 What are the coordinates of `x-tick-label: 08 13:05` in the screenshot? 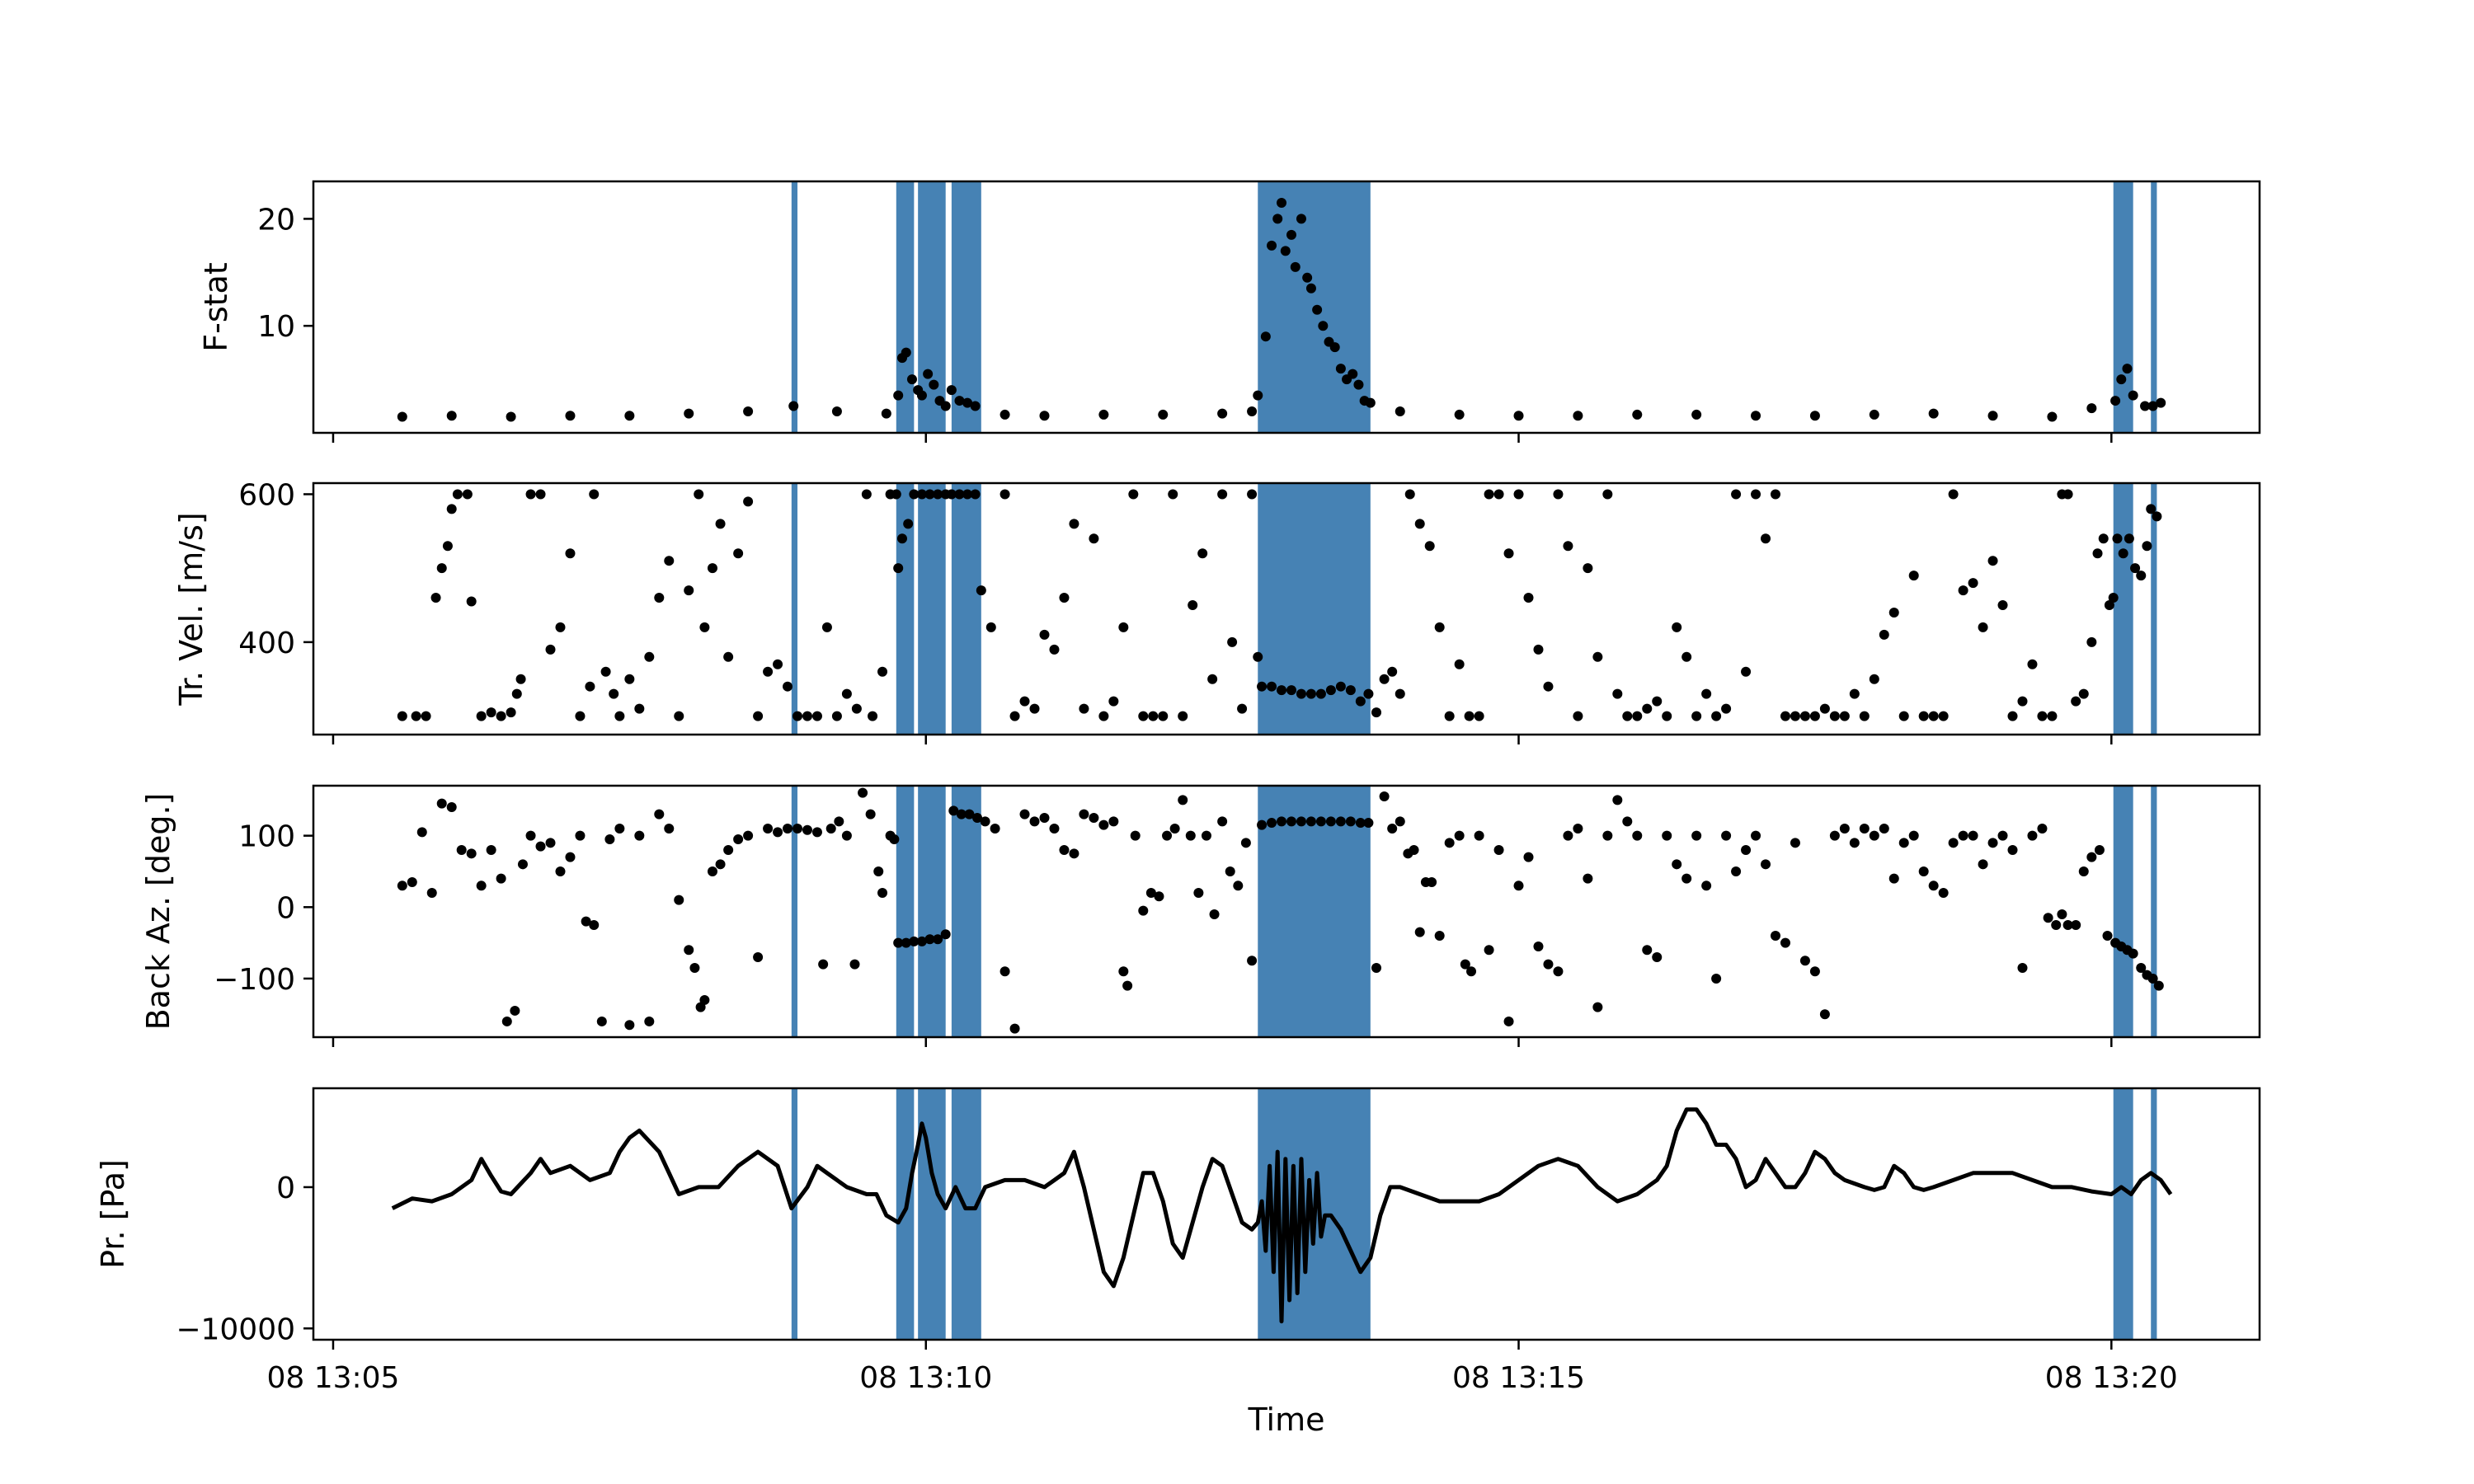 It's located at (332, 1378).